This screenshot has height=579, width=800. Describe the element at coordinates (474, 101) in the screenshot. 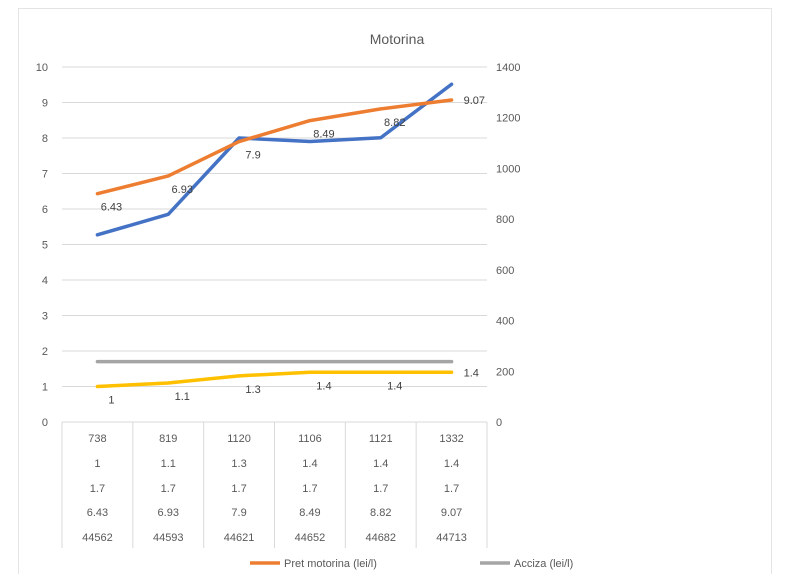

I see `data-label: 9.07` at that location.